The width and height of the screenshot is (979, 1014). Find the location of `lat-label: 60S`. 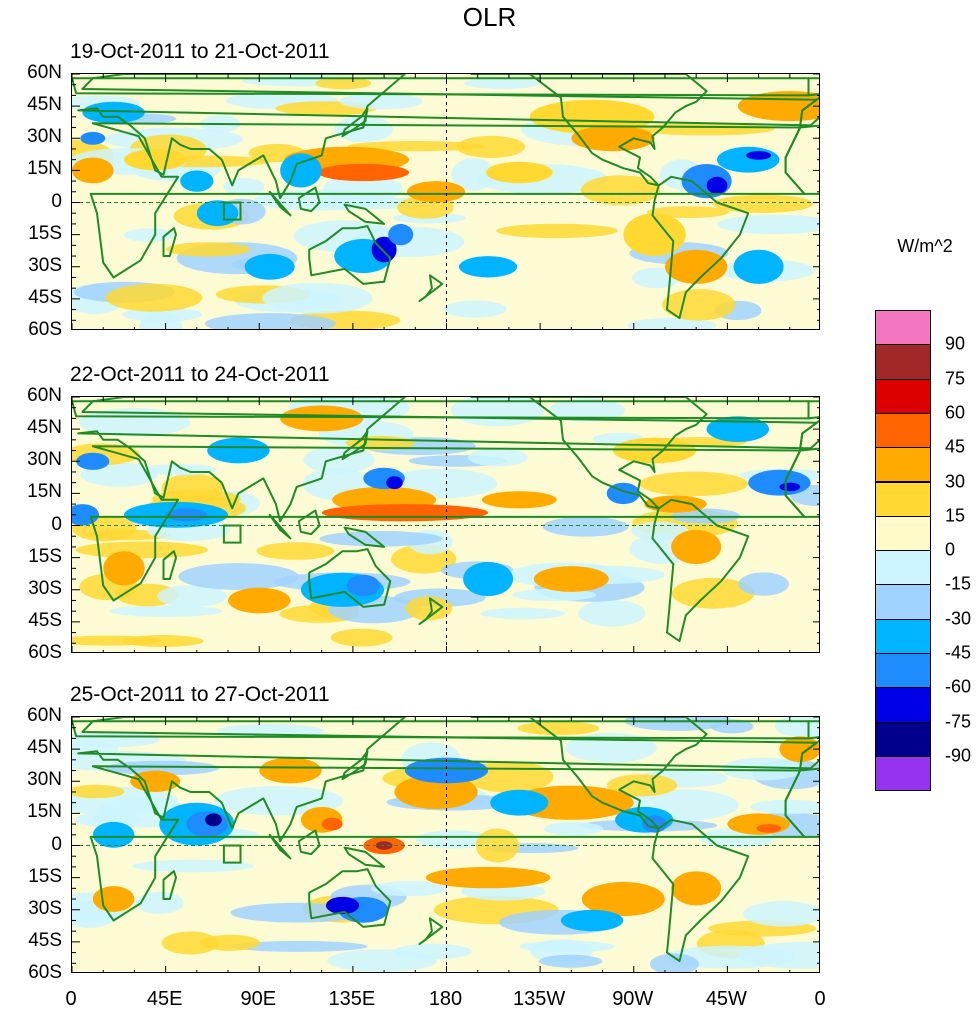

lat-label: 60S is located at coordinates (45, 972).